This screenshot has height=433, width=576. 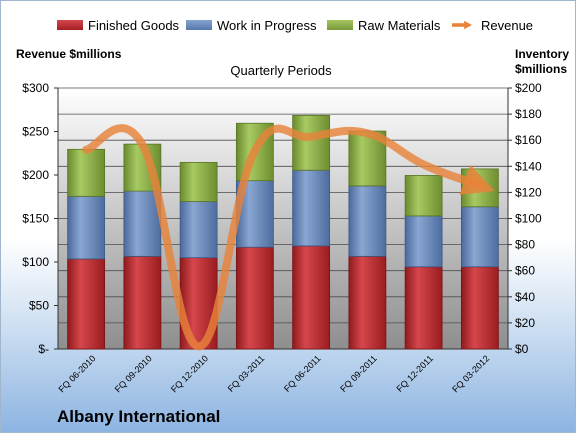 I want to click on right-tick-label: $80, so click(x=525, y=245).